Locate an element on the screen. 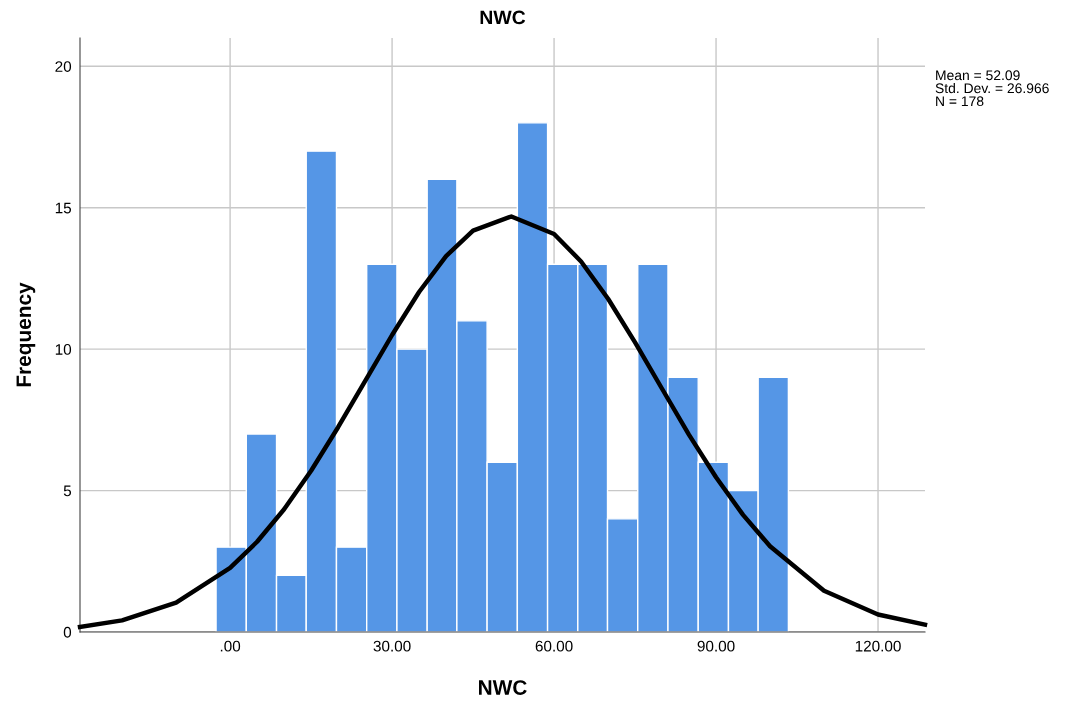 The height and width of the screenshot is (708, 1073). y-tick-label: 10 is located at coordinates (63, 349).